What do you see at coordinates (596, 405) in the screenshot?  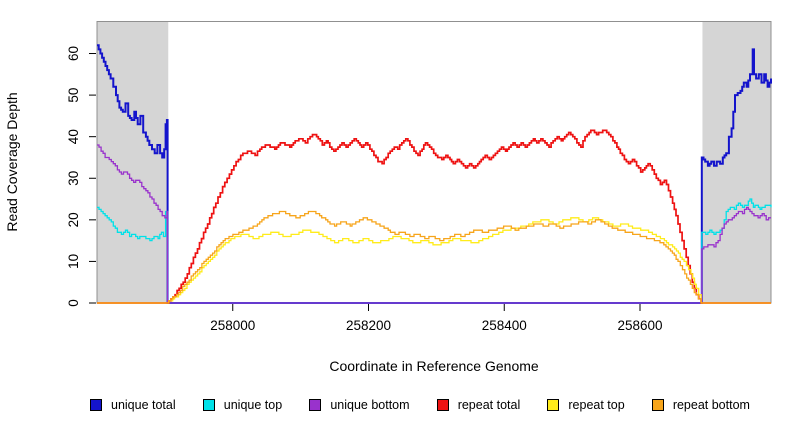 I see `legend-label: repeat top` at bounding box center [596, 405].